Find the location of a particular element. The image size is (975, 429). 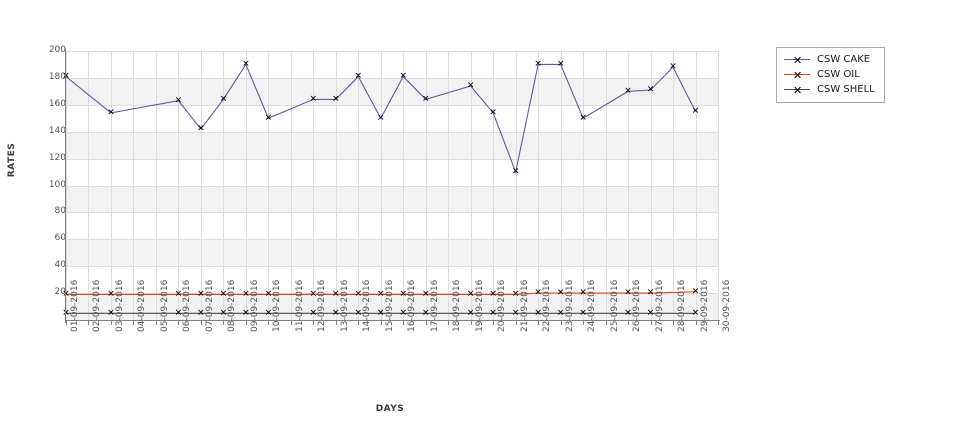

x-tick-label: 28-09-2016 is located at coordinates (682, 305).